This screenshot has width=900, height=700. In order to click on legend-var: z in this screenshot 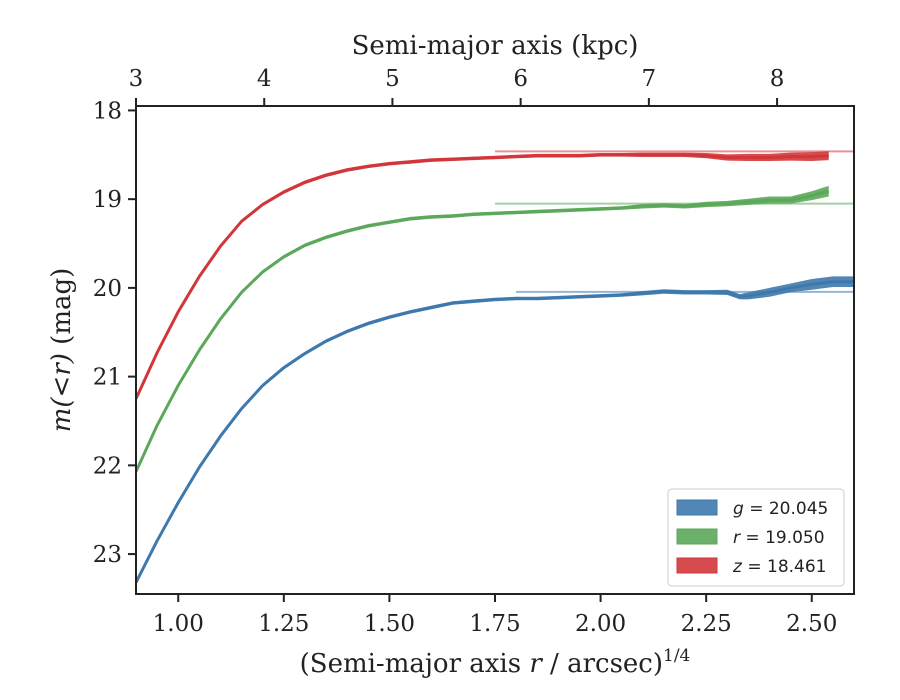, I will do `click(737, 567)`.